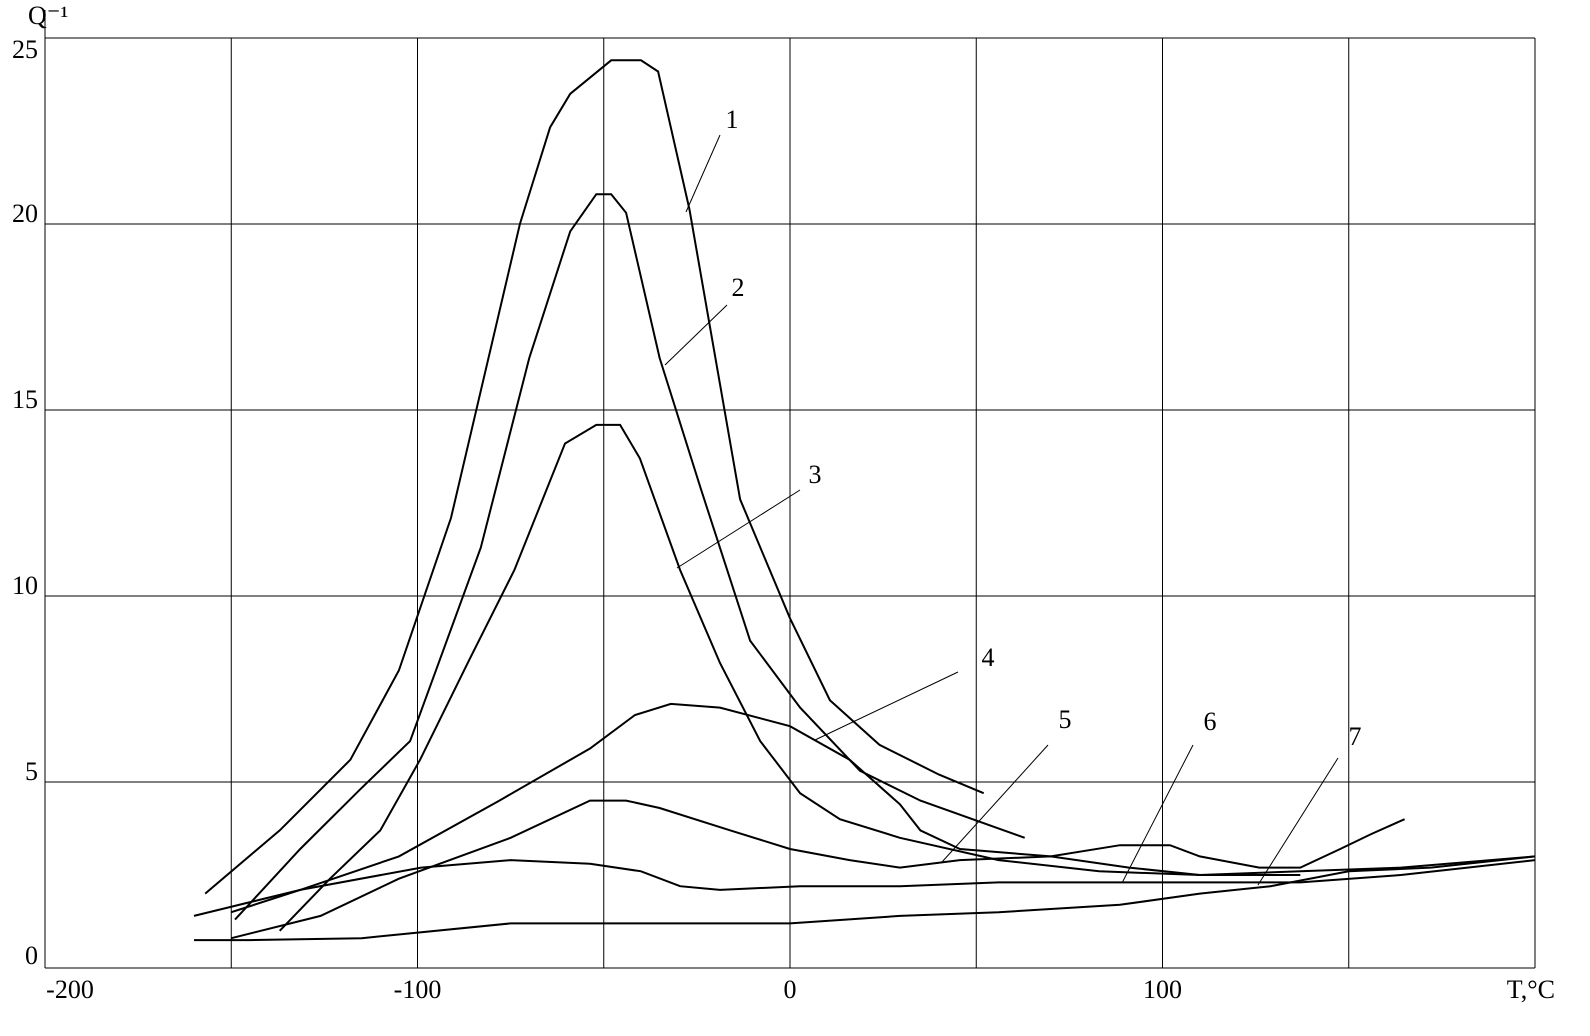 The image size is (1590, 1036). What do you see at coordinates (25, 49) in the screenshot?
I see `y-tick-label: 25` at bounding box center [25, 49].